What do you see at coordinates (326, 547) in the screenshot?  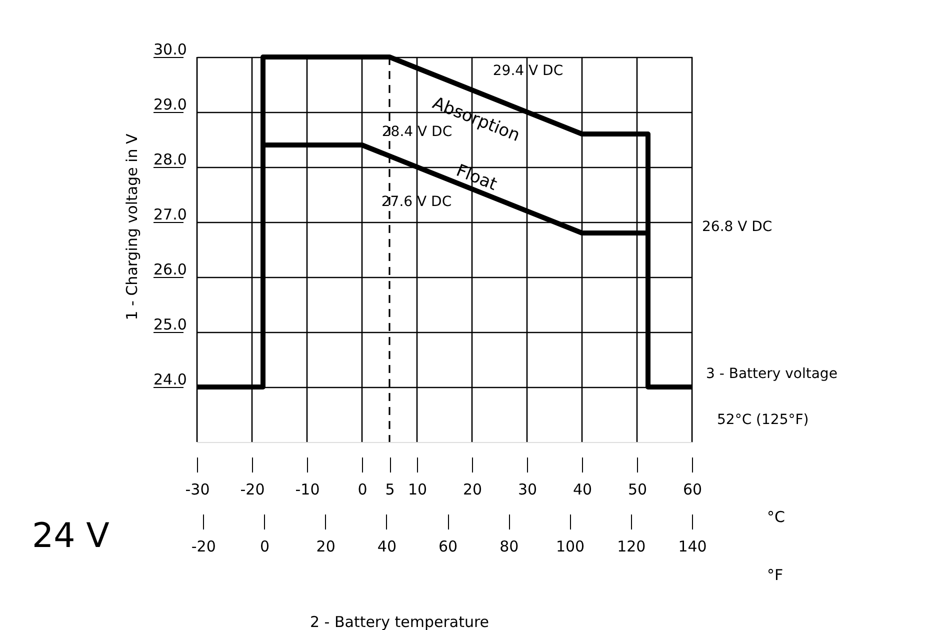 I see `x2-tick-label: 20` at bounding box center [326, 547].